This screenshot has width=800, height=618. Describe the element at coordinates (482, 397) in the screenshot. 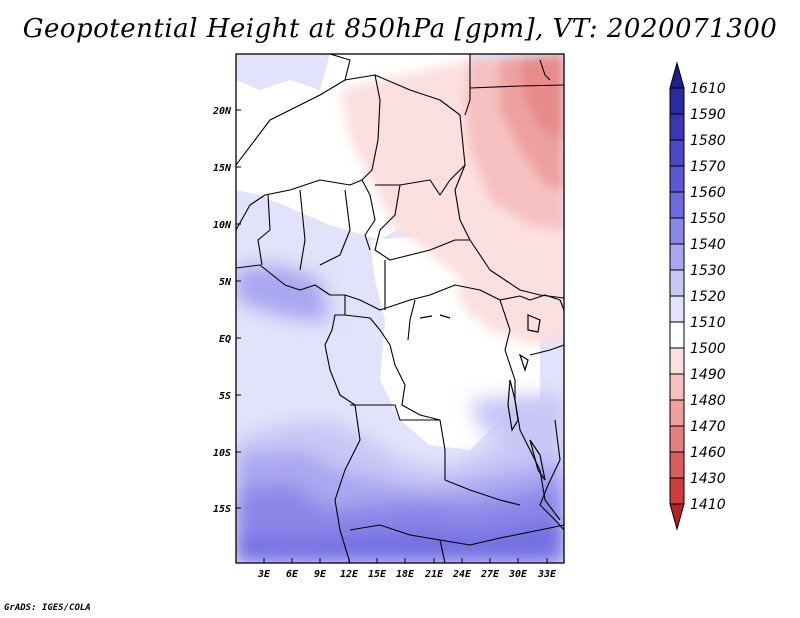

I see `lakes` at that location.